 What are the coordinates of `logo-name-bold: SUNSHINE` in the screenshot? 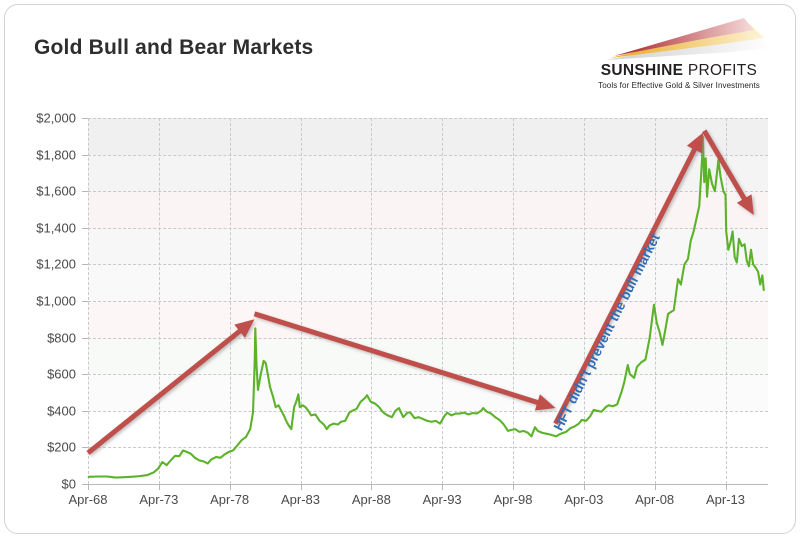 It's located at (642, 70).